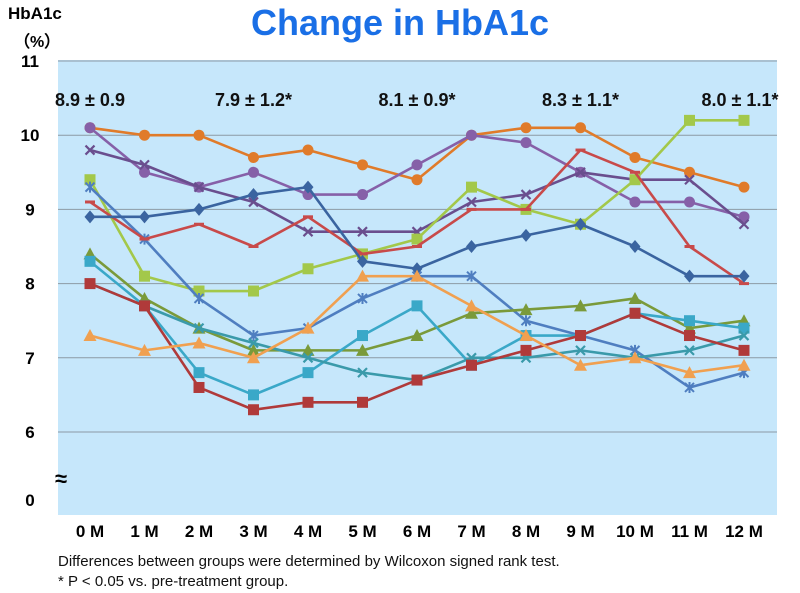 The width and height of the screenshot is (800, 593). I want to click on x-tick-label: 8 M, so click(526, 531).